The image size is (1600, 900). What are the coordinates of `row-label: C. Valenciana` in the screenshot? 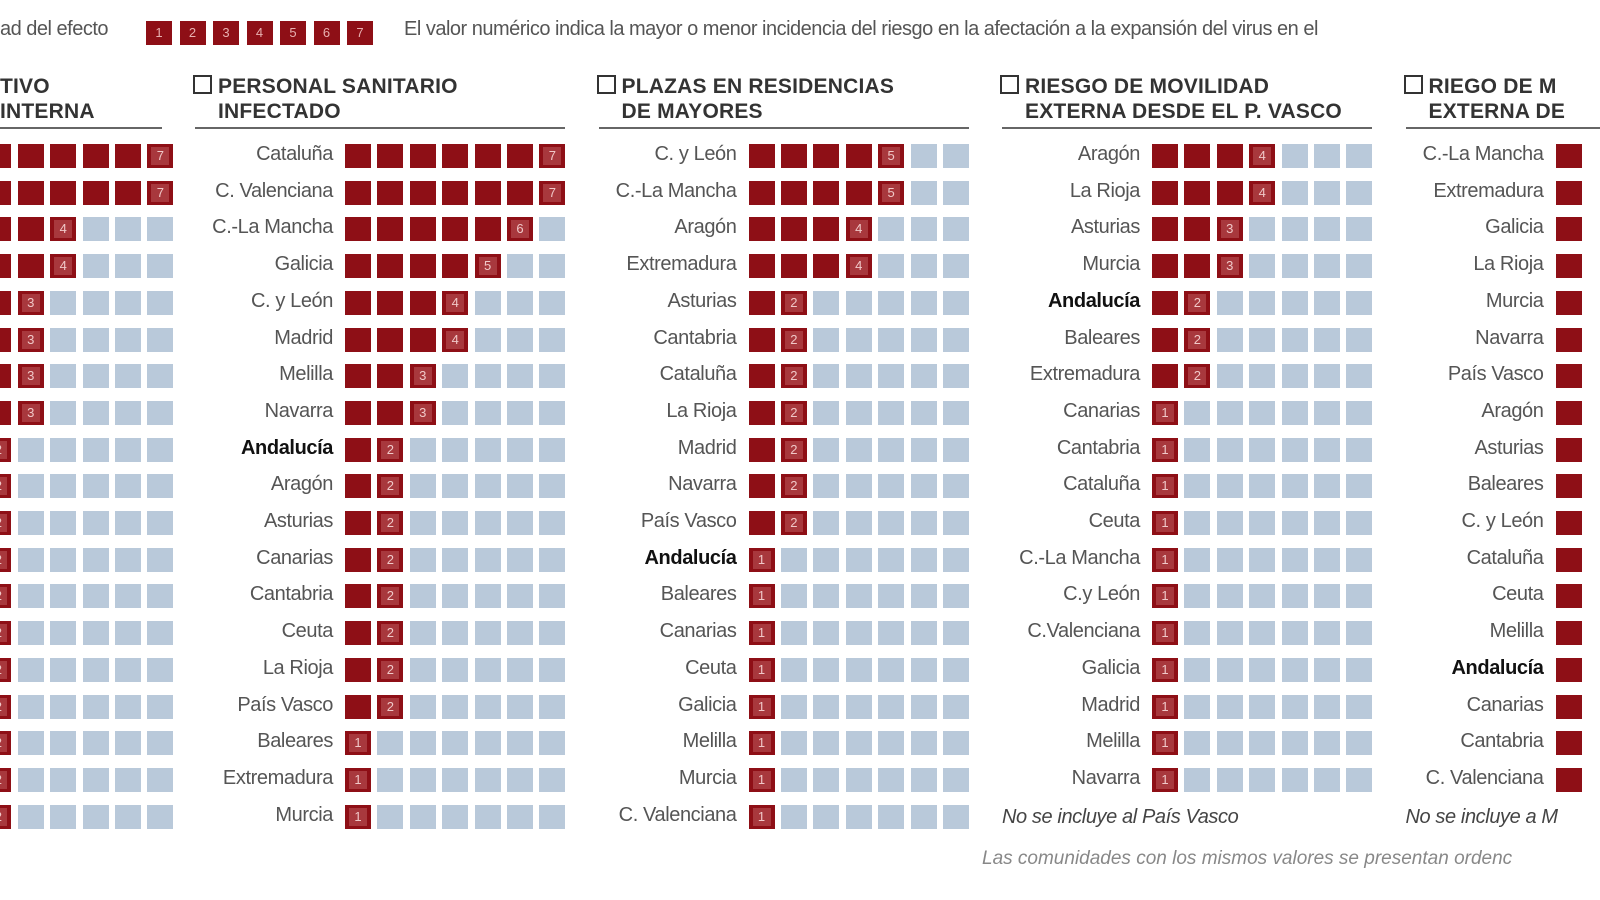 It's located at (274, 190).